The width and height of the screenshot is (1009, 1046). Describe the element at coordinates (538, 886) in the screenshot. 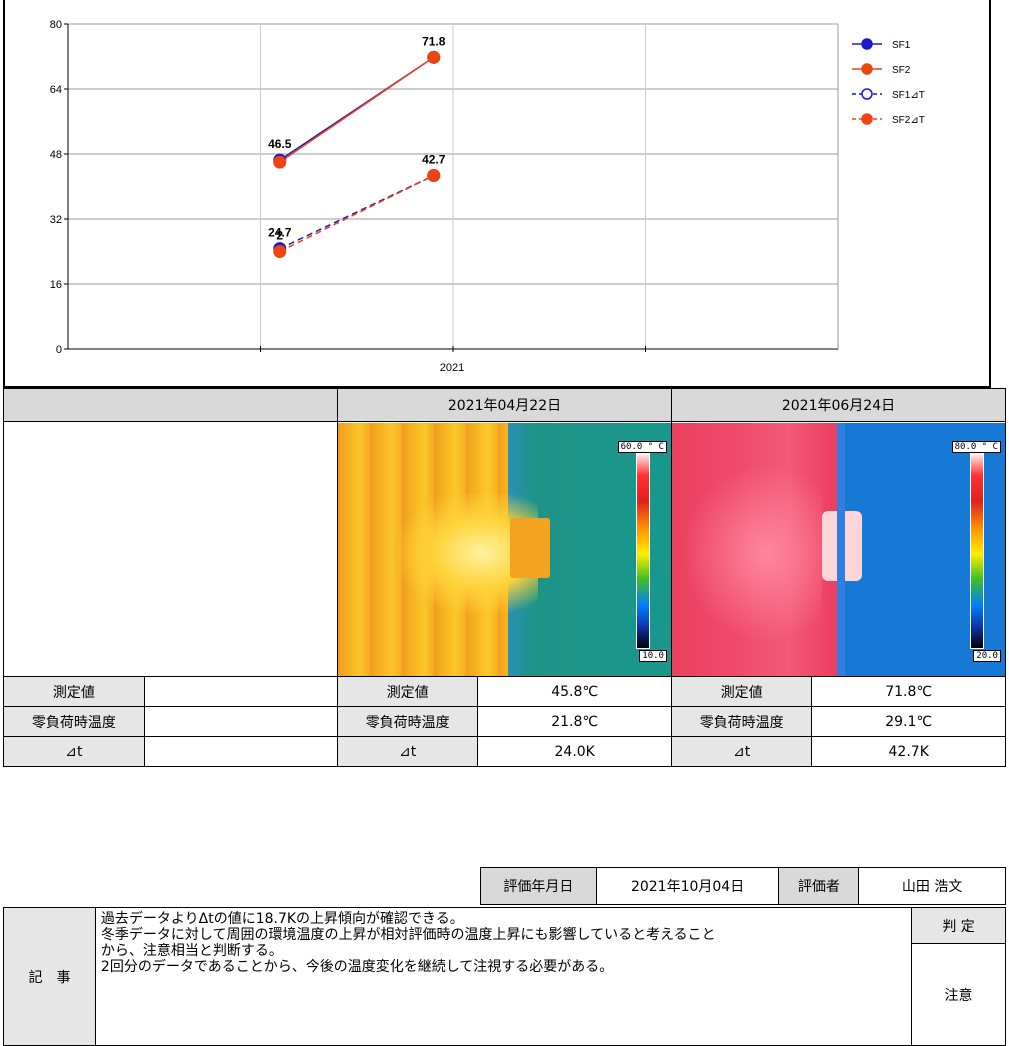

I see `eval-date-label: 評価年月日` at that location.